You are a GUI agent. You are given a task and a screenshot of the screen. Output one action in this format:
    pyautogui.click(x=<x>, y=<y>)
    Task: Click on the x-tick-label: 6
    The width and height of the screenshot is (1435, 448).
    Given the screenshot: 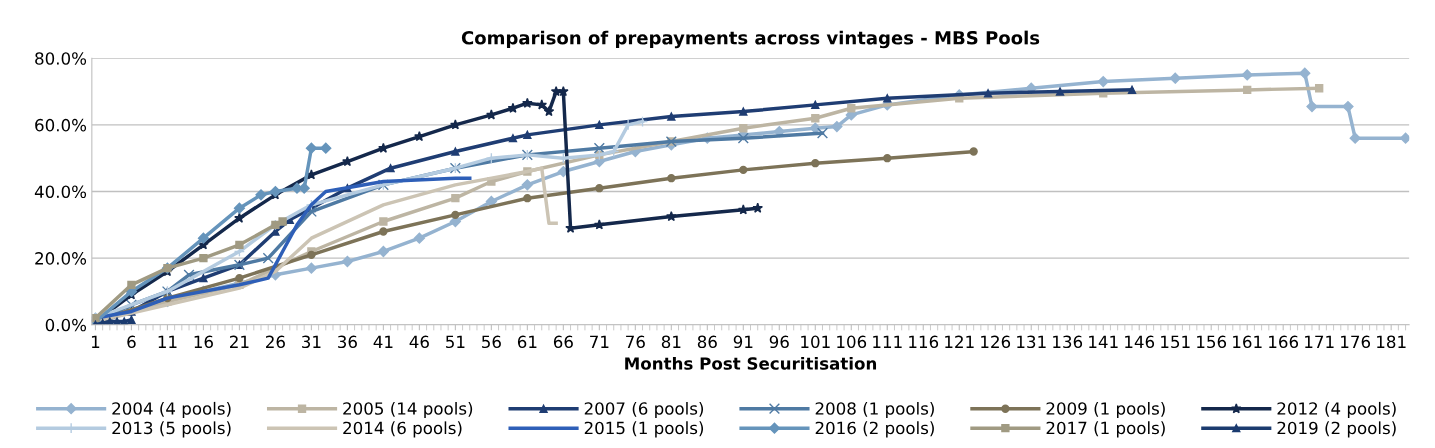 What is the action you would take?
    pyautogui.click(x=131, y=342)
    